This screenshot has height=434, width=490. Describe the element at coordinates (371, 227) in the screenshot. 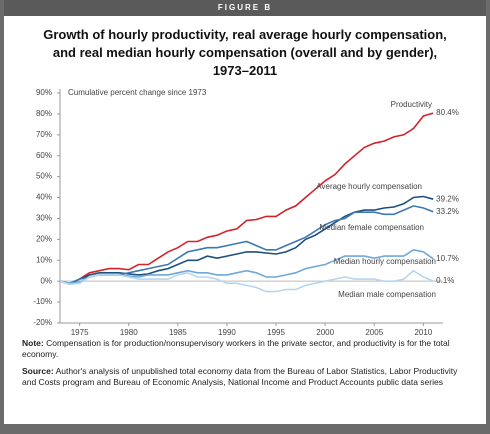

I see `series-name: Median female compensation` at that location.